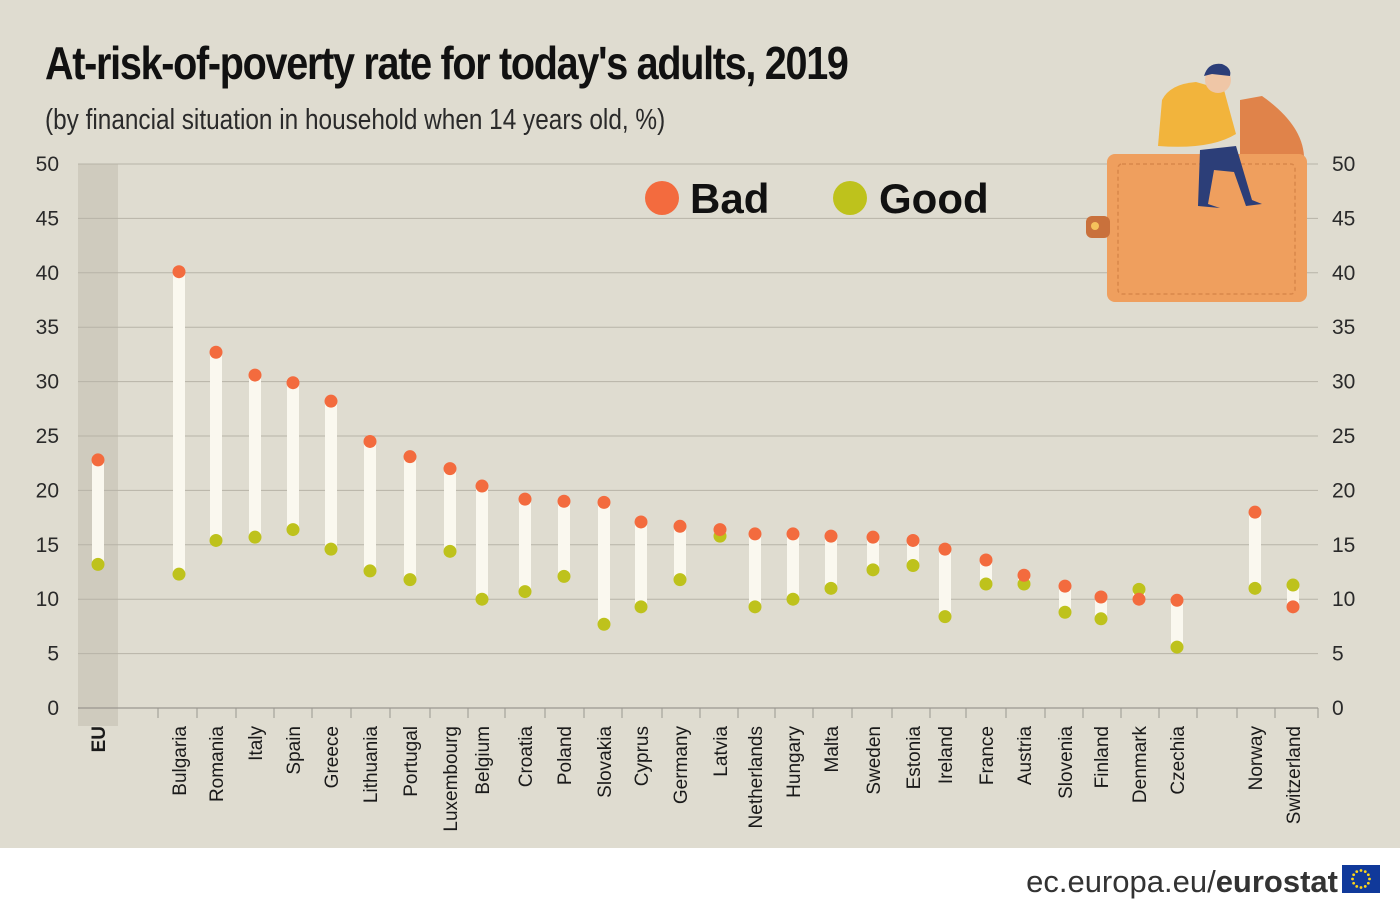  What do you see at coordinates (526, 757) in the screenshot?
I see `category-label: Croatia` at bounding box center [526, 757].